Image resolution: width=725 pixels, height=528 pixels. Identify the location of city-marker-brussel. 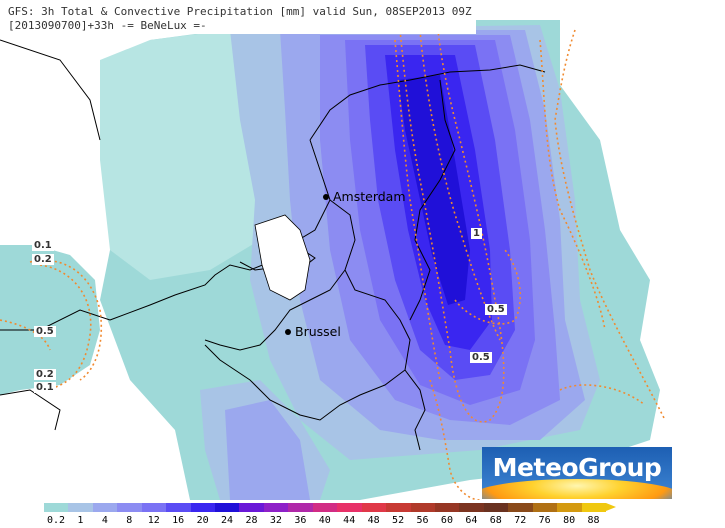
(288, 332).